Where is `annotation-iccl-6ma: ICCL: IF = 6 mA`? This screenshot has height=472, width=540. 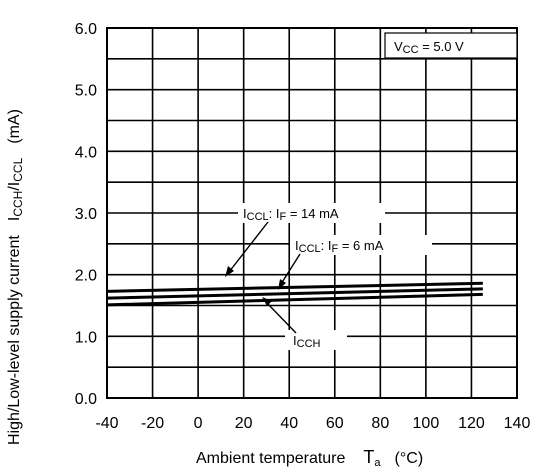
annotation-iccl-6ma: ICCL: IF = 6 mA is located at coordinates (355, 262).